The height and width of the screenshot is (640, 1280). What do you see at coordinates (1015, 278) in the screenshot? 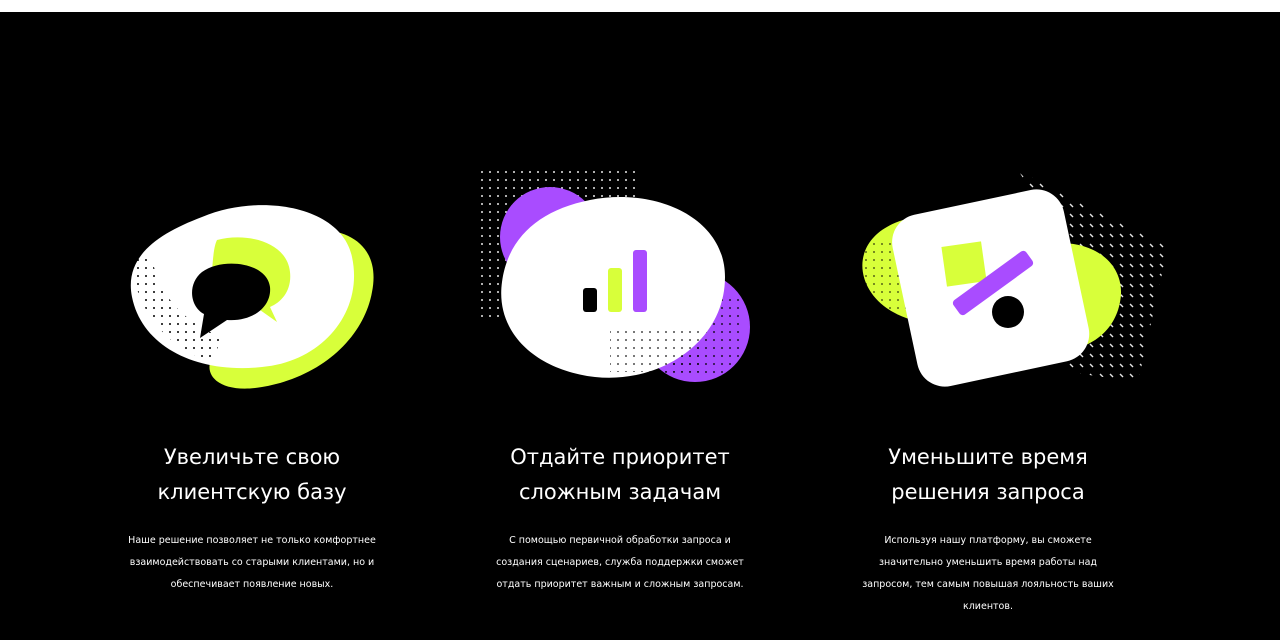
I see `percent-icon` at bounding box center [1015, 278].